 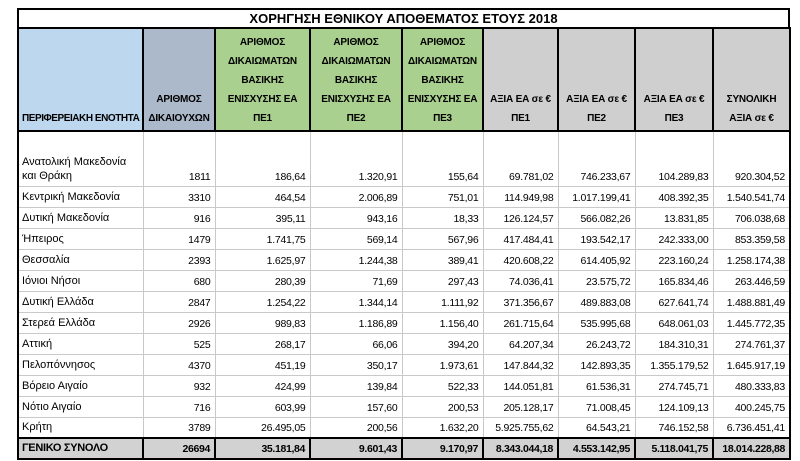 I want to click on total-value-cell-dikaiomata-ea-pe3: 9.170,97, so click(x=442, y=448).